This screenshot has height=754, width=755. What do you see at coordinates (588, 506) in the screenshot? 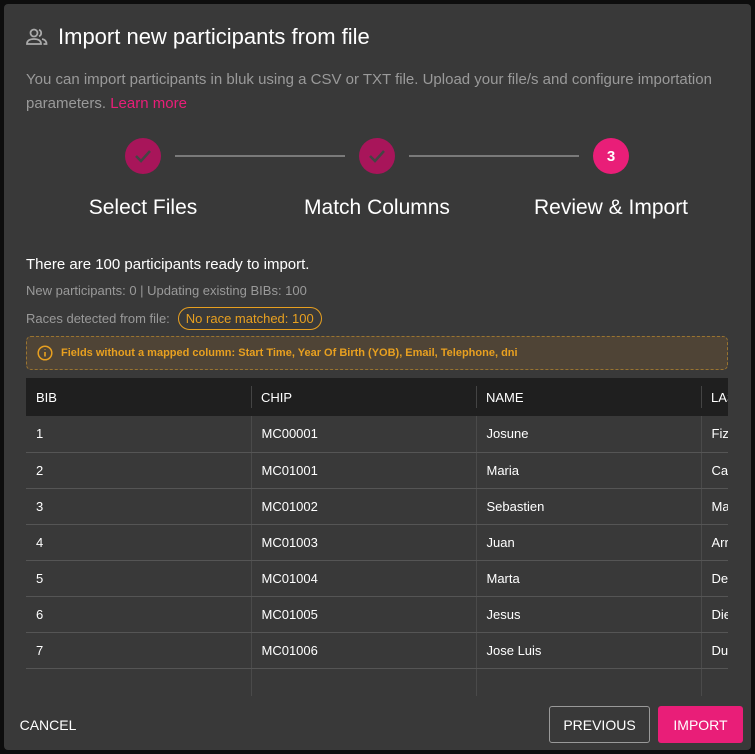
I see `cell-name: Sebastien` at bounding box center [588, 506].